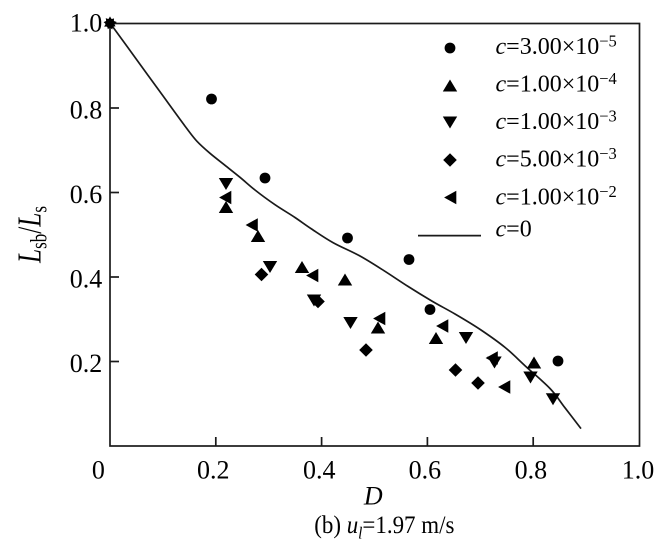 Image resolution: width=663 pixels, height=555 pixels. I want to click on svg-text: 0, so click(98, 469).